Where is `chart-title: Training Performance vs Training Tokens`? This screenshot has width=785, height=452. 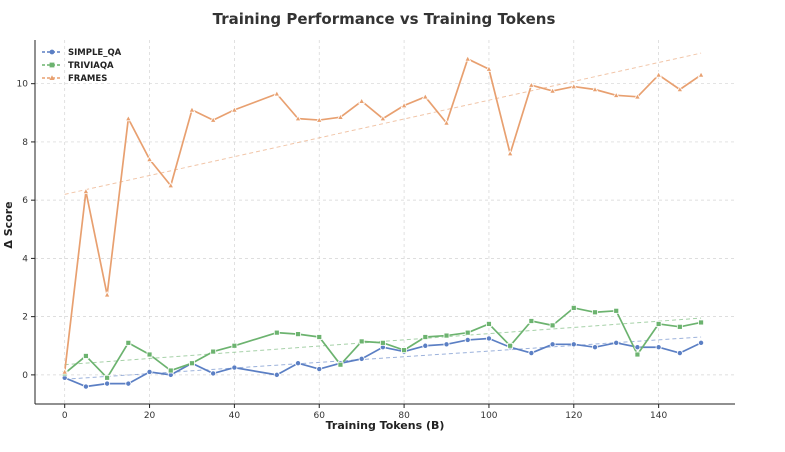
chart-title: Training Performance vs Training Tokens is located at coordinates (384, 19).